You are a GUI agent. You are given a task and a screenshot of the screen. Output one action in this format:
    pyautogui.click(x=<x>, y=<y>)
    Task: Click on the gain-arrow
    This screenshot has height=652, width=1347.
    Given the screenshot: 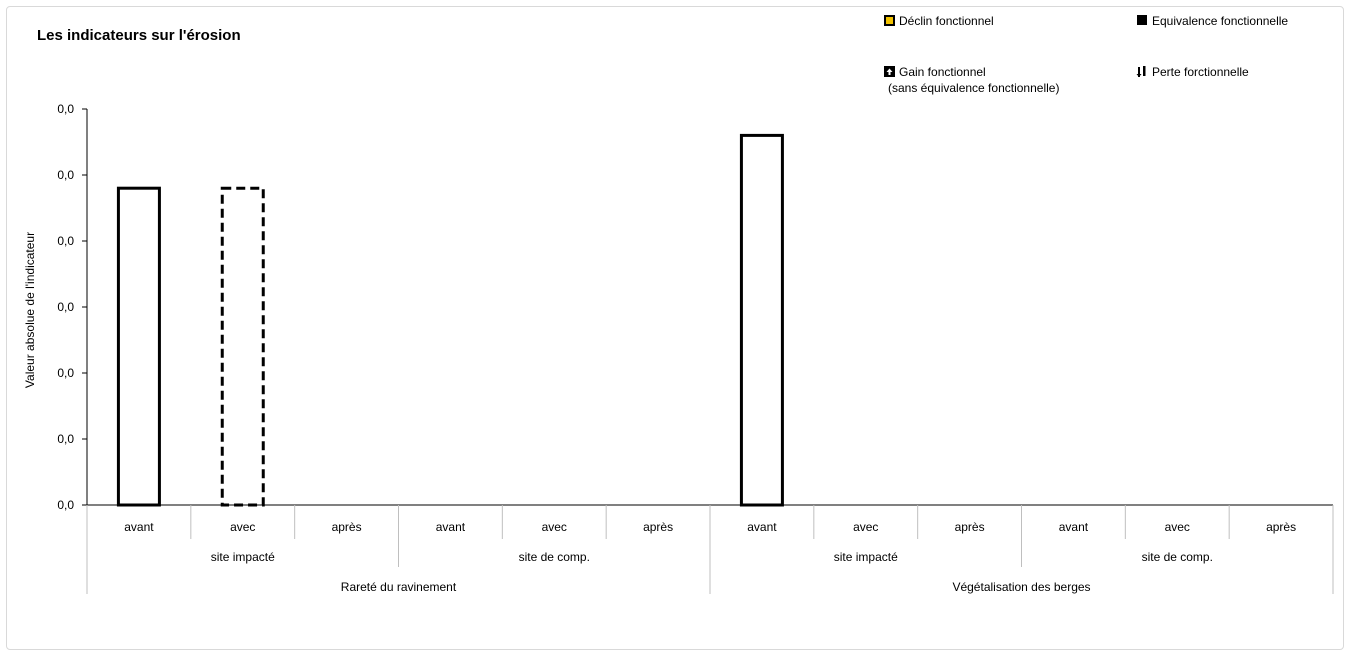 What is the action you would take?
    pyautogui.click(x=889, y=70)
    